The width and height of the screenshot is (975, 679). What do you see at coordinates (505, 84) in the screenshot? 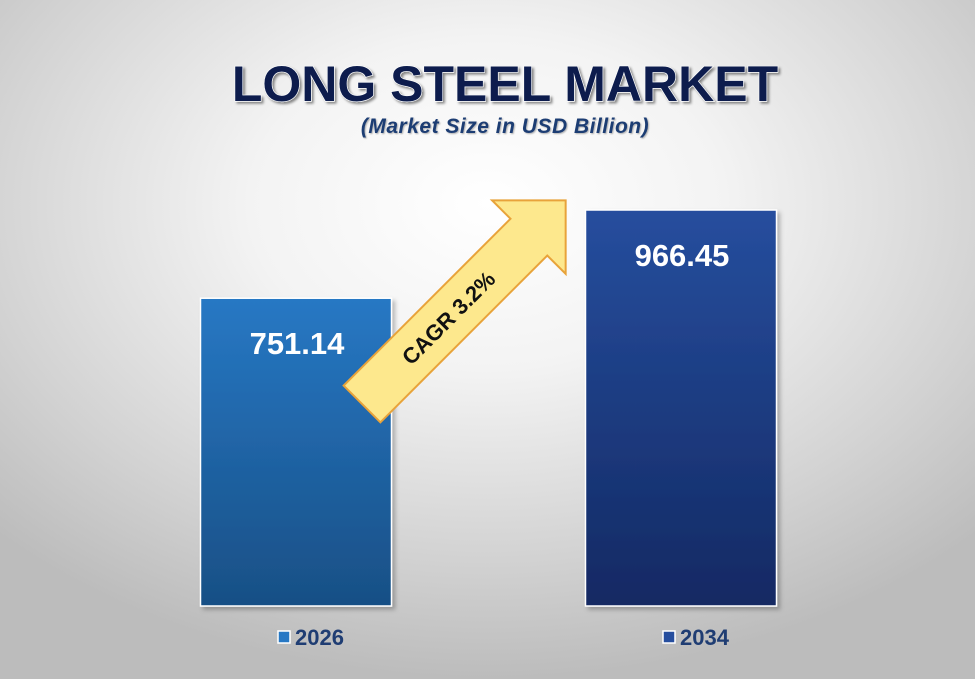
I see `chart-title: LONG STEEL MARKET` at bounding box center [505, 84].